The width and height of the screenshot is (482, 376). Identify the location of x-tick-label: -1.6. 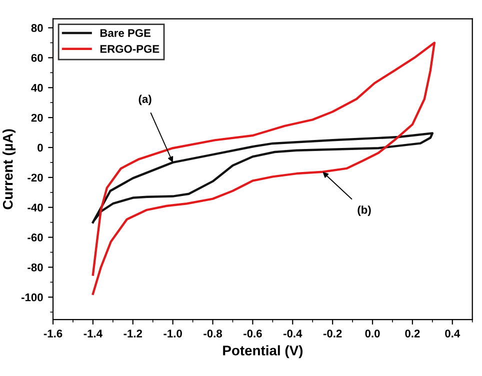
(53, 334).